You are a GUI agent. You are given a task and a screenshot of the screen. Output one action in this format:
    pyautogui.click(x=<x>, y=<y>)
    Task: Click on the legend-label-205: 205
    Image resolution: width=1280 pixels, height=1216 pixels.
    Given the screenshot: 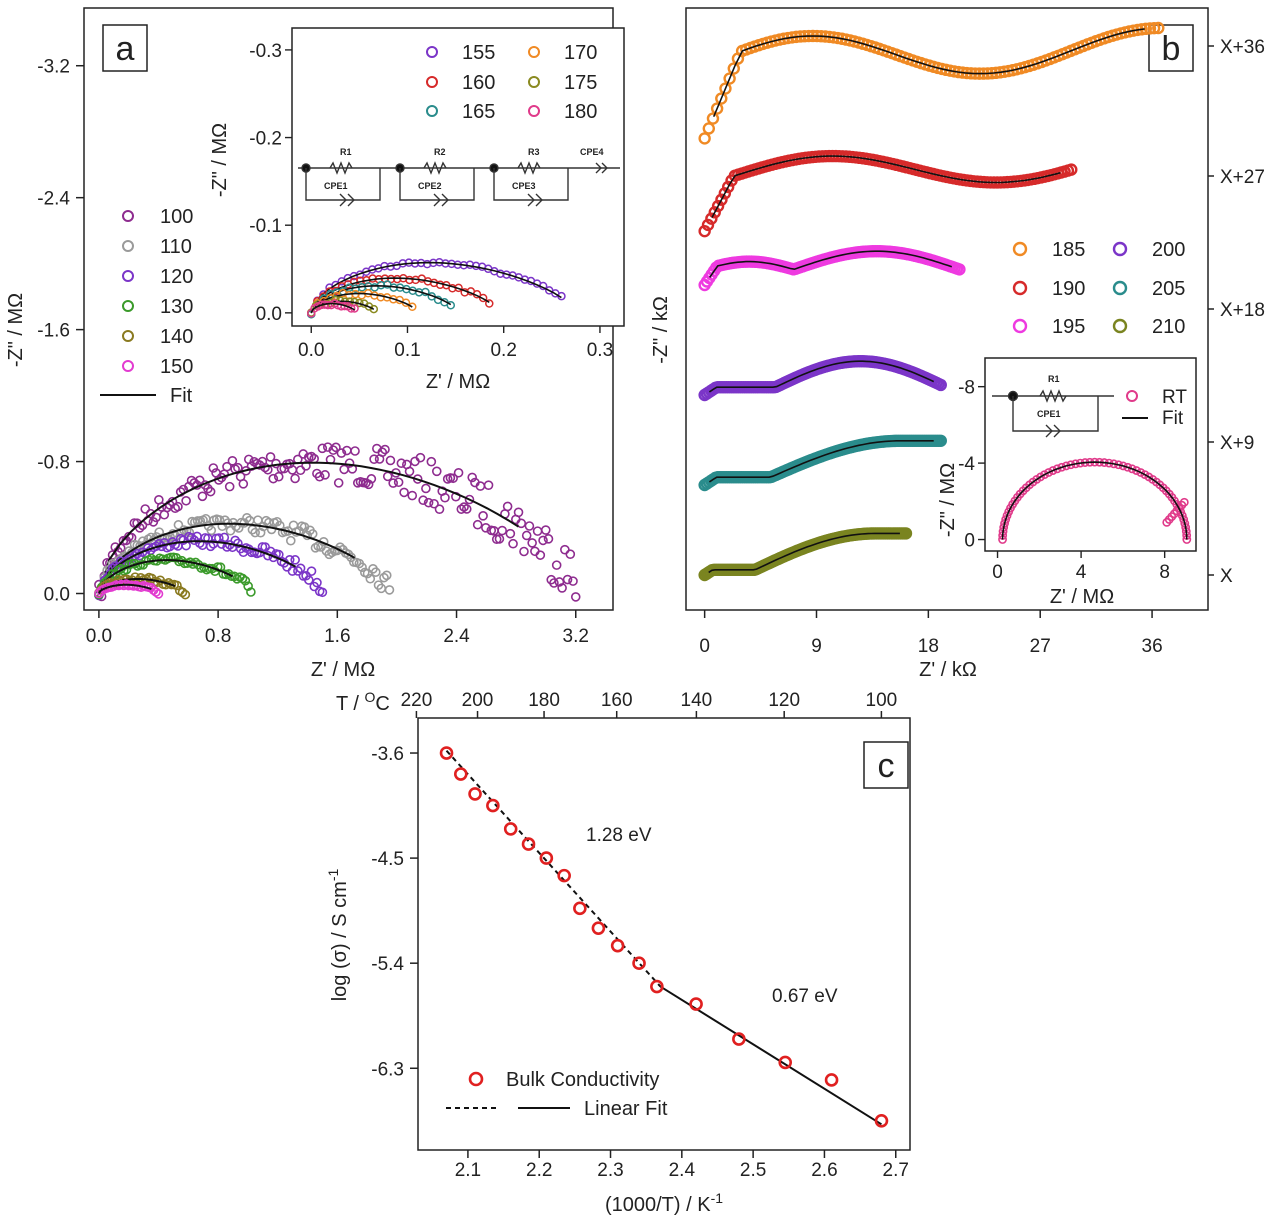 What is the action you would take?
    pyautogui.click(x=1168, y=289)
    